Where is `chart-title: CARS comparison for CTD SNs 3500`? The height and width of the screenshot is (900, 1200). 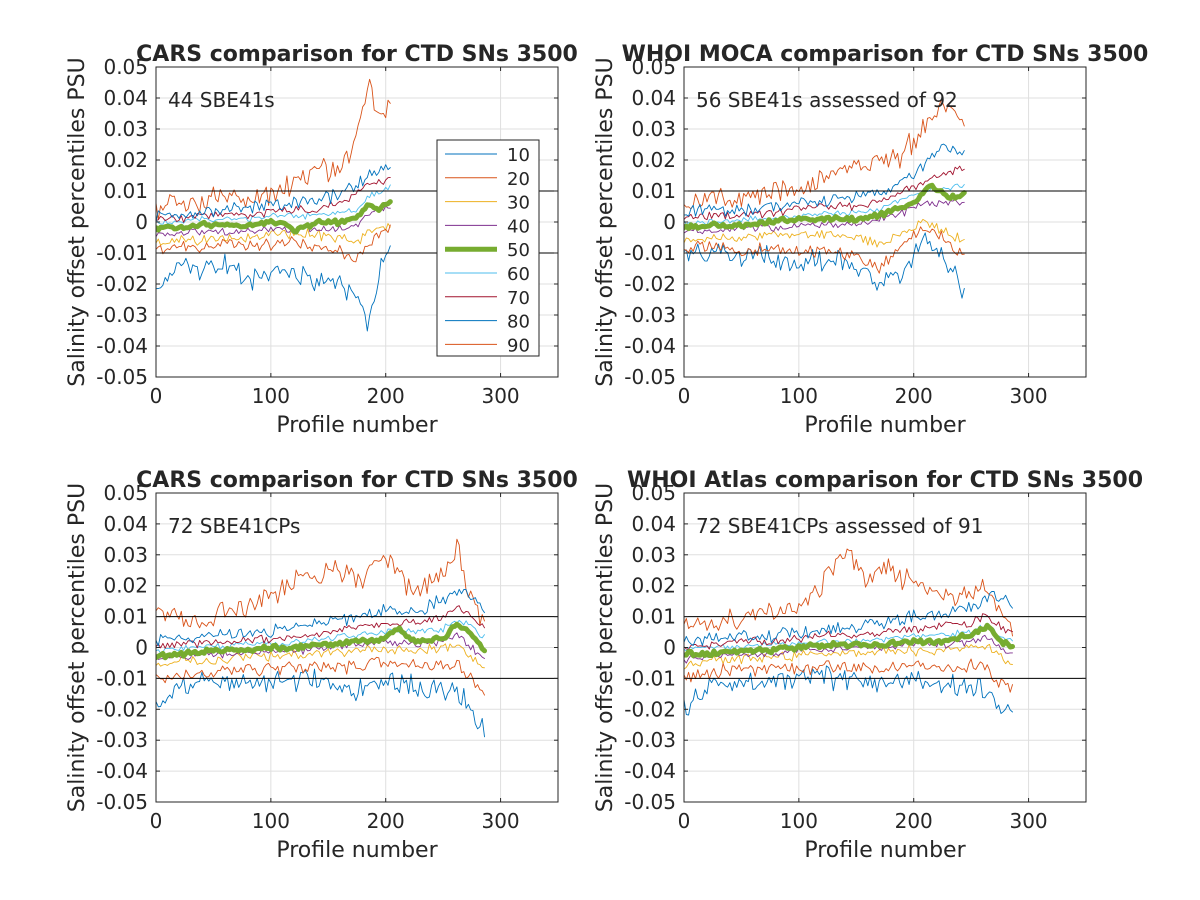
chart-title: CARS comparison for CTD SNs 3500 is located at coordinates (357, 480).